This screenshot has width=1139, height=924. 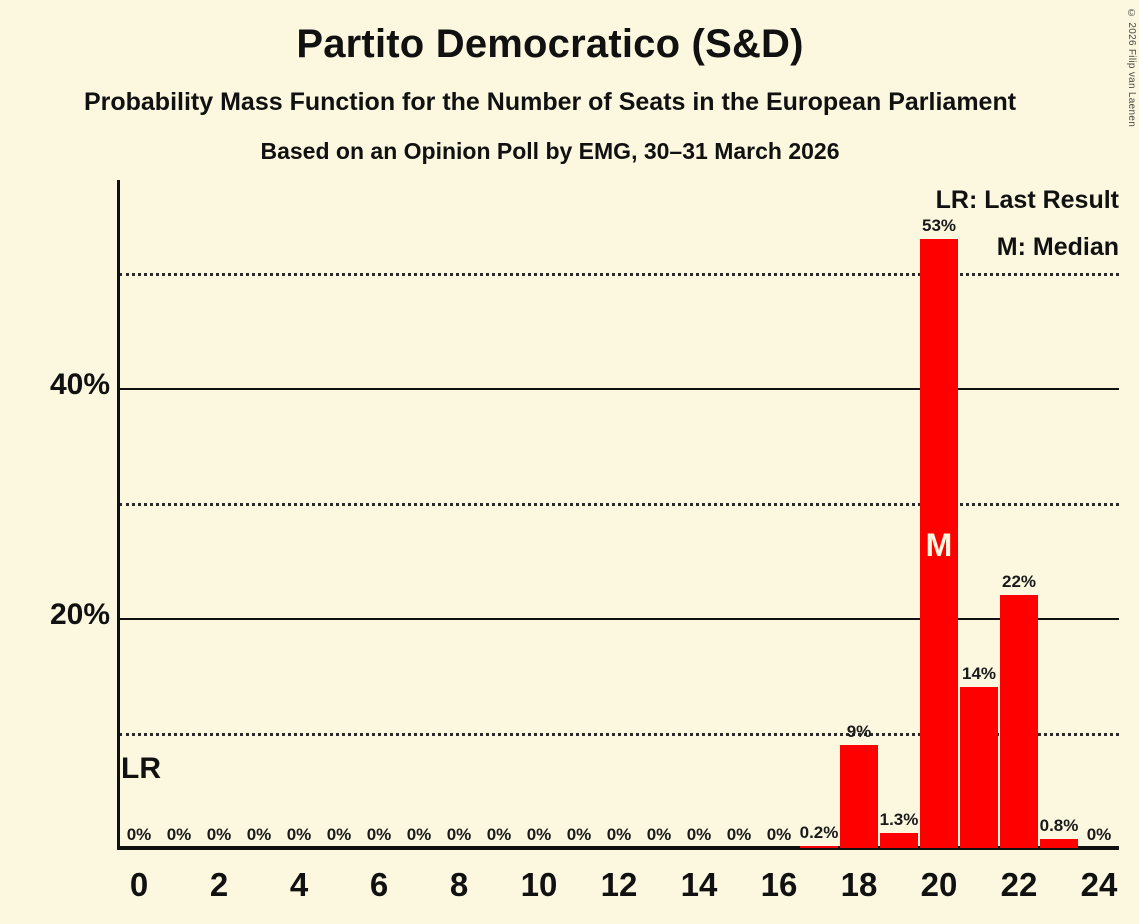 What do you see at coordinates (379, 884) in the screenshot?
I see `x-tick-6: 6` at bounding box center [379, 884].